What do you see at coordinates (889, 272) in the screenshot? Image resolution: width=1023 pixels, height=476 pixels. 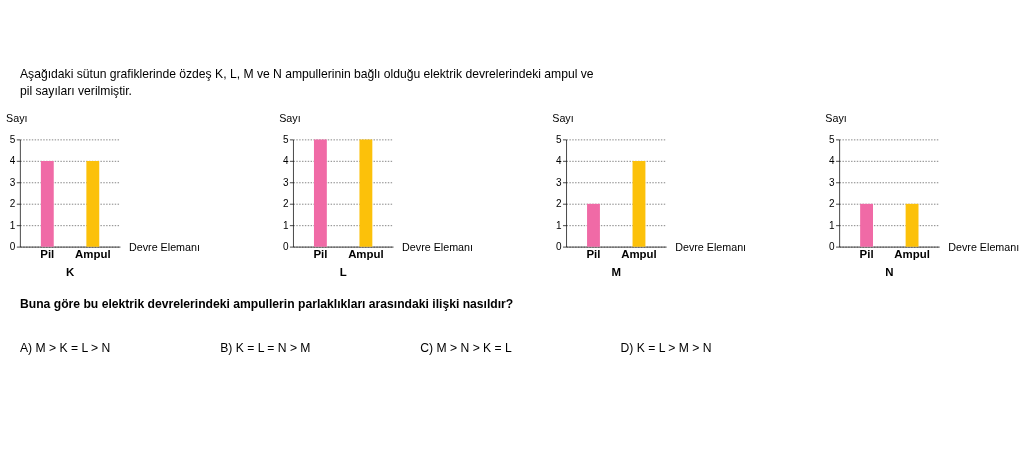 I see `text: N` at bounding box center [889, 272].